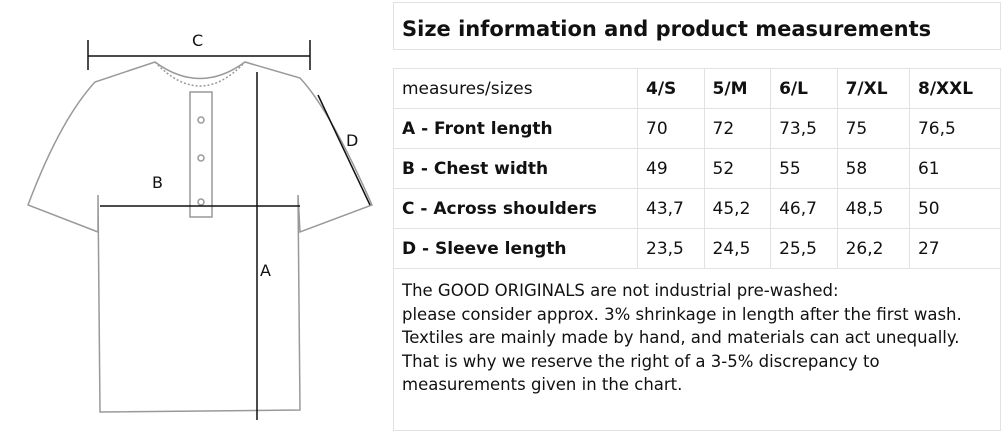 The height and width of the screenshot is (438, 1004). I want to click on label-a: A, so click(265, 270).